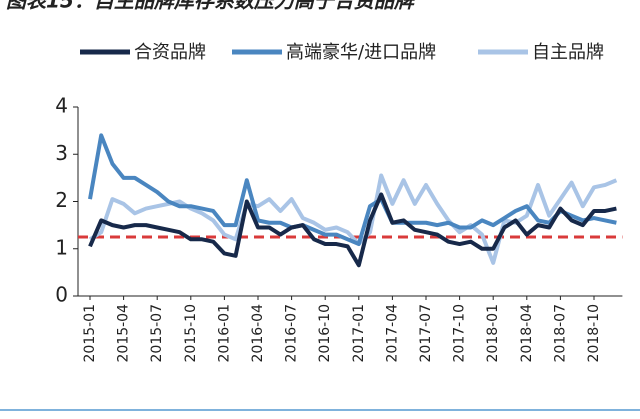 The width and height of the screenshot is (640, 419). Describe the element at coordinates (560, 333) in the screenshot. I see `x-tick-label: 2018-07` at that location.